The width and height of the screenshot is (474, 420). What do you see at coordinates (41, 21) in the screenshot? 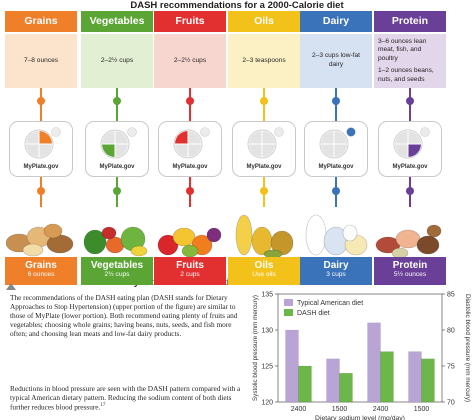
I see `grains-header: Grains` at bounding box center [41, 21].